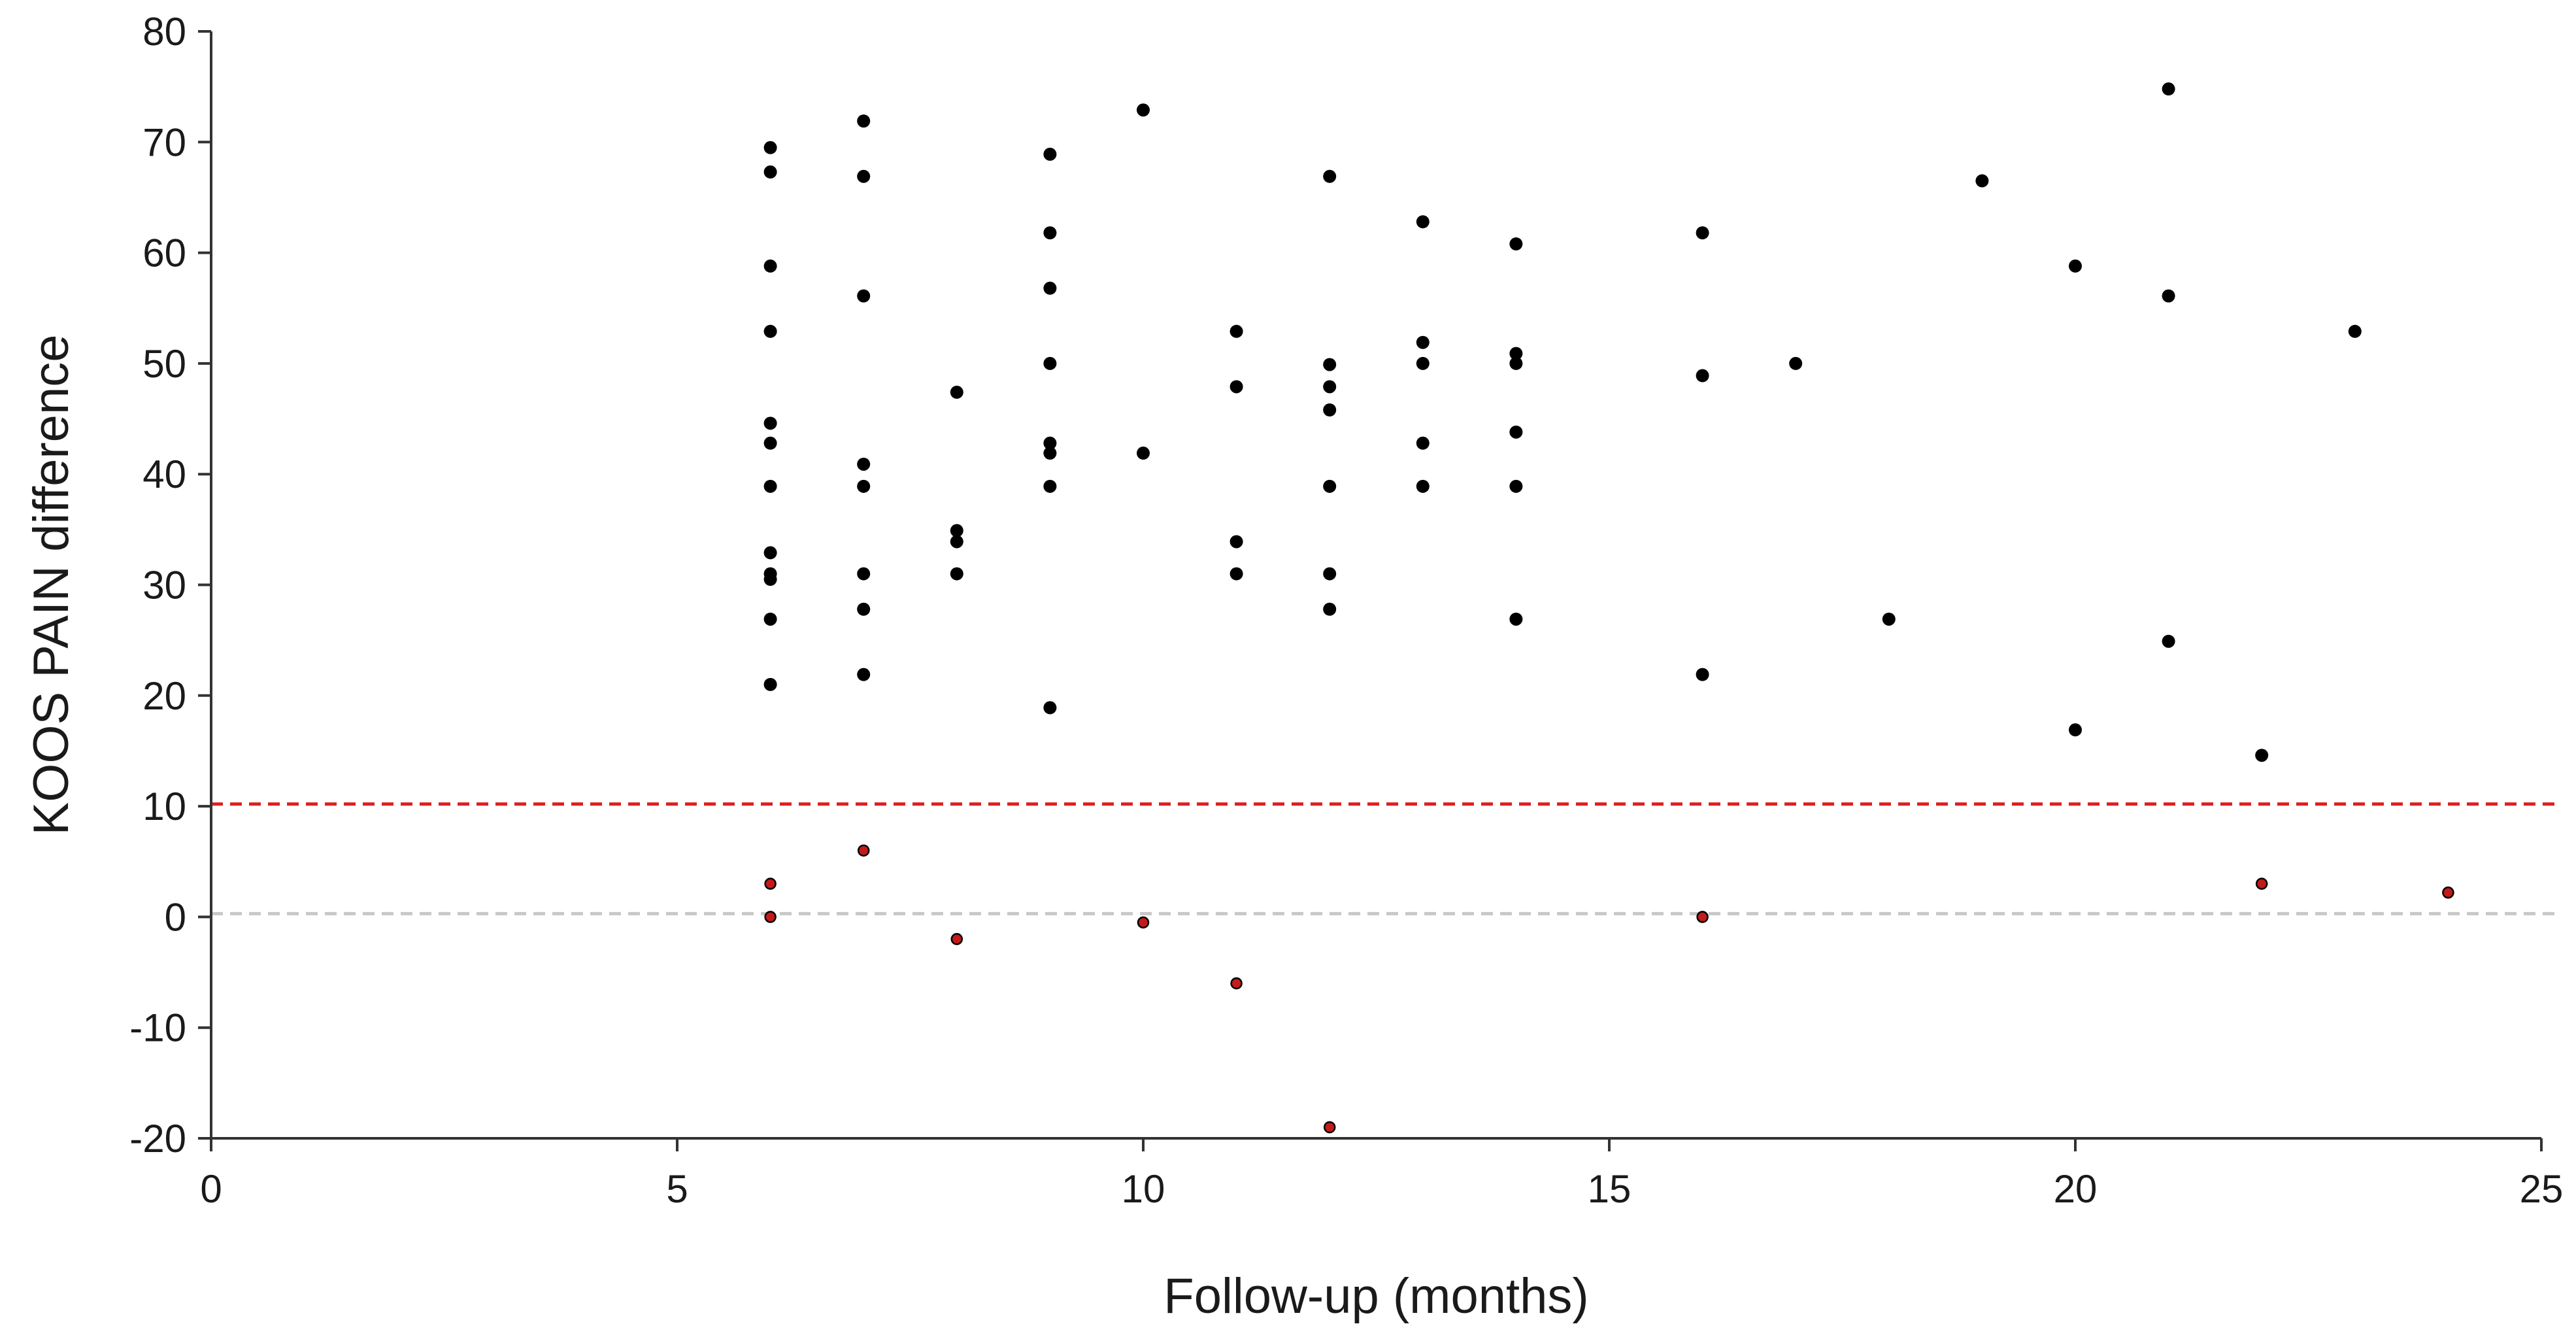 This screenshot has height=1341, width=2576. I want to click on x-tick-label: 15, so click(1609, 1189).